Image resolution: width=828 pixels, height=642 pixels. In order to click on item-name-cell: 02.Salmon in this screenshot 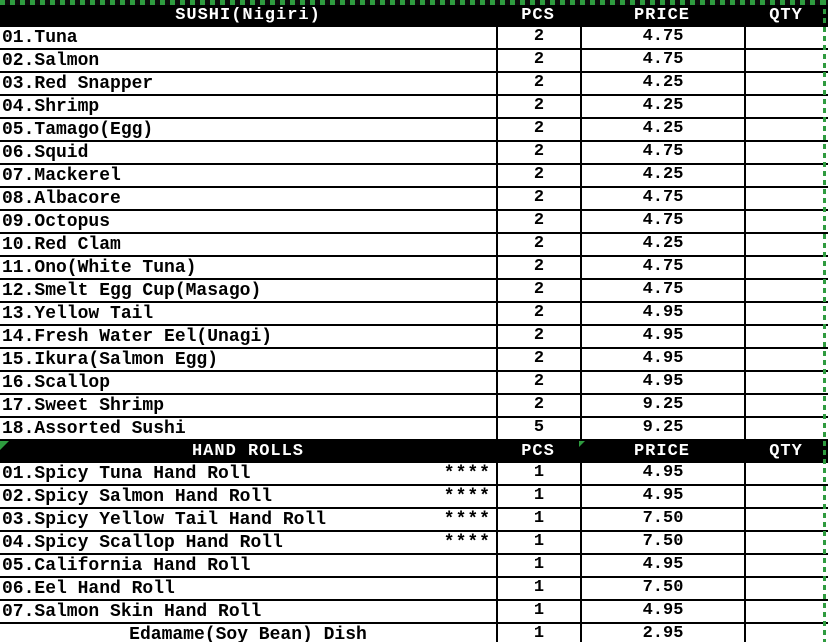, I will do `click(248, 60)`.